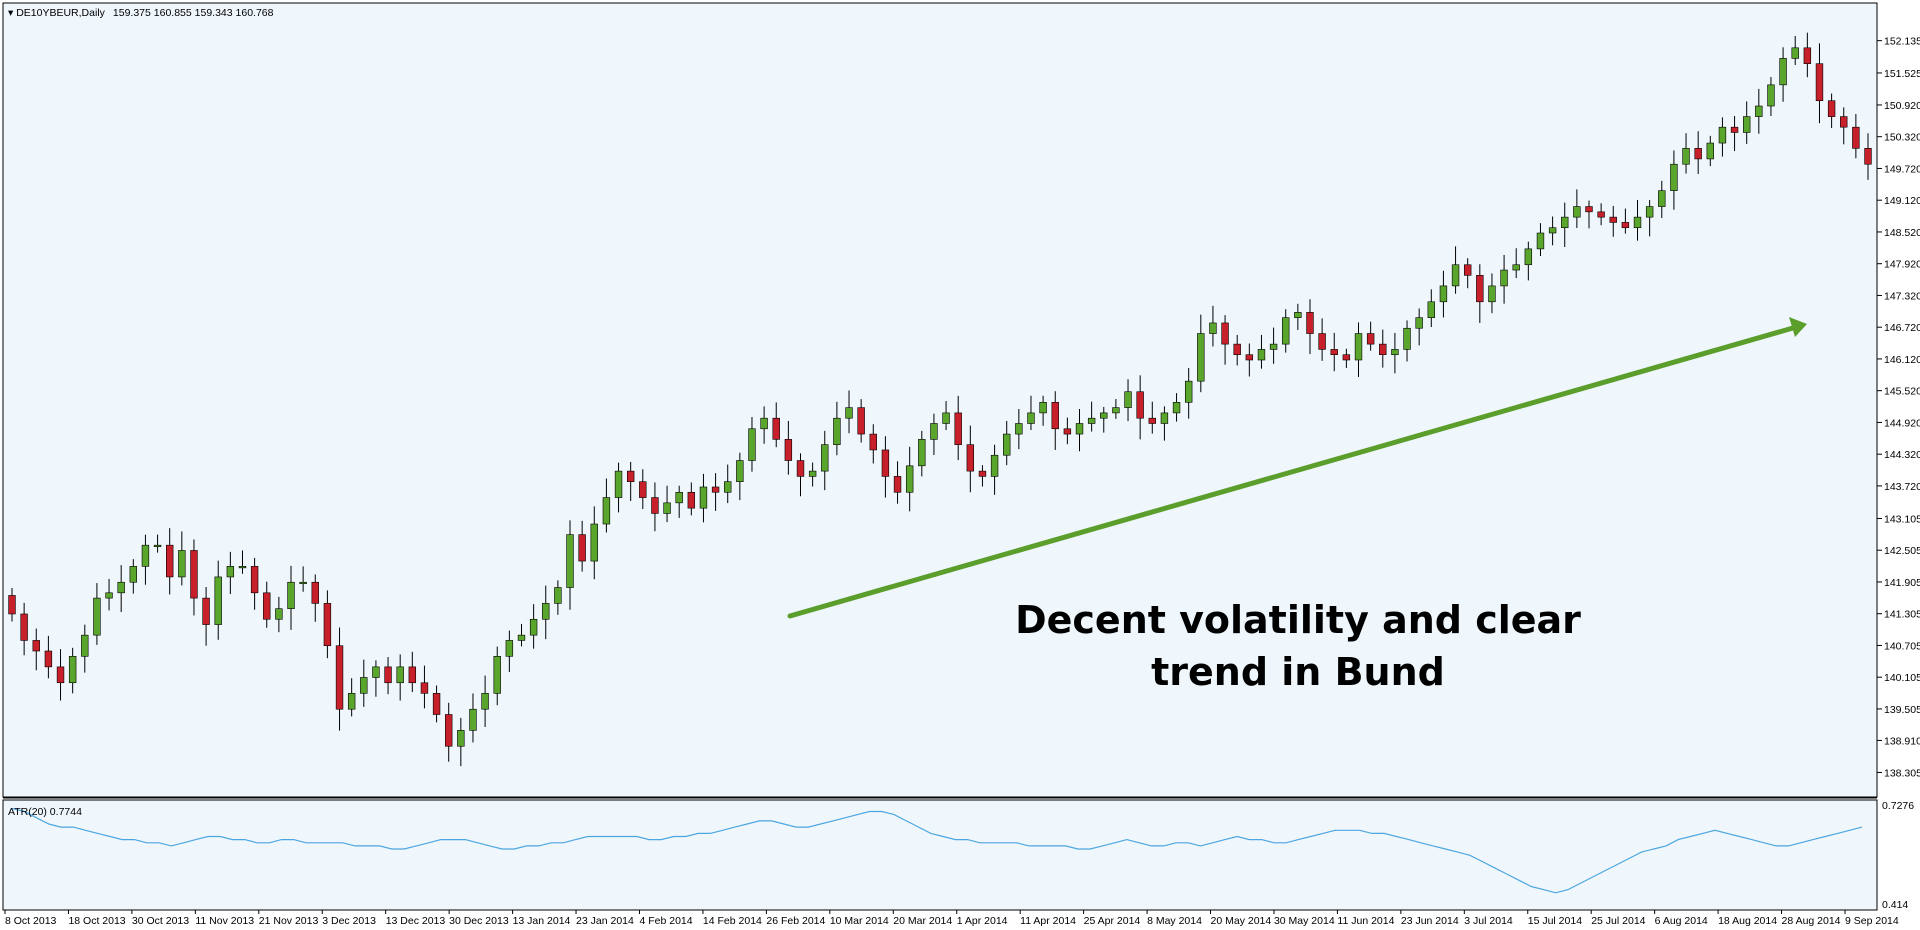 This screenshot has width=1920, height=930. I want to click on price-tick-label: 138.305, so click(1902, 773).